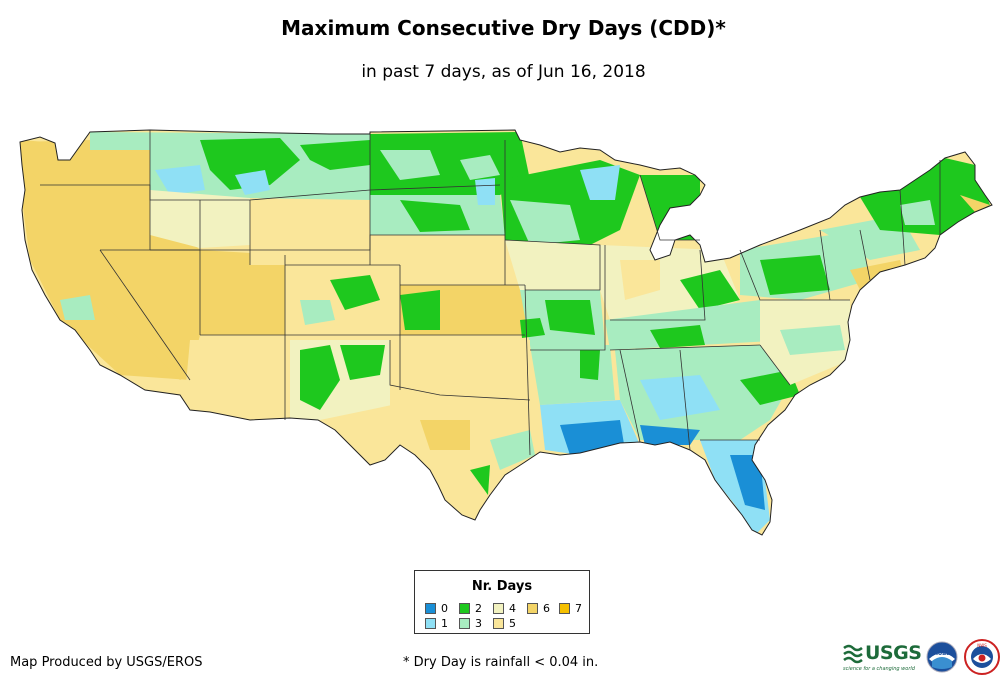  I want to click on legend-item-2: 2, so click(470, 609).